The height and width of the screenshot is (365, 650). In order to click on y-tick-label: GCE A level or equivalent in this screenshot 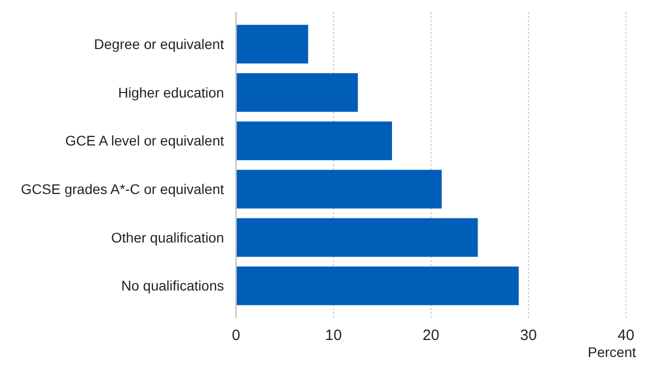, I will do `click(144, 140)`.